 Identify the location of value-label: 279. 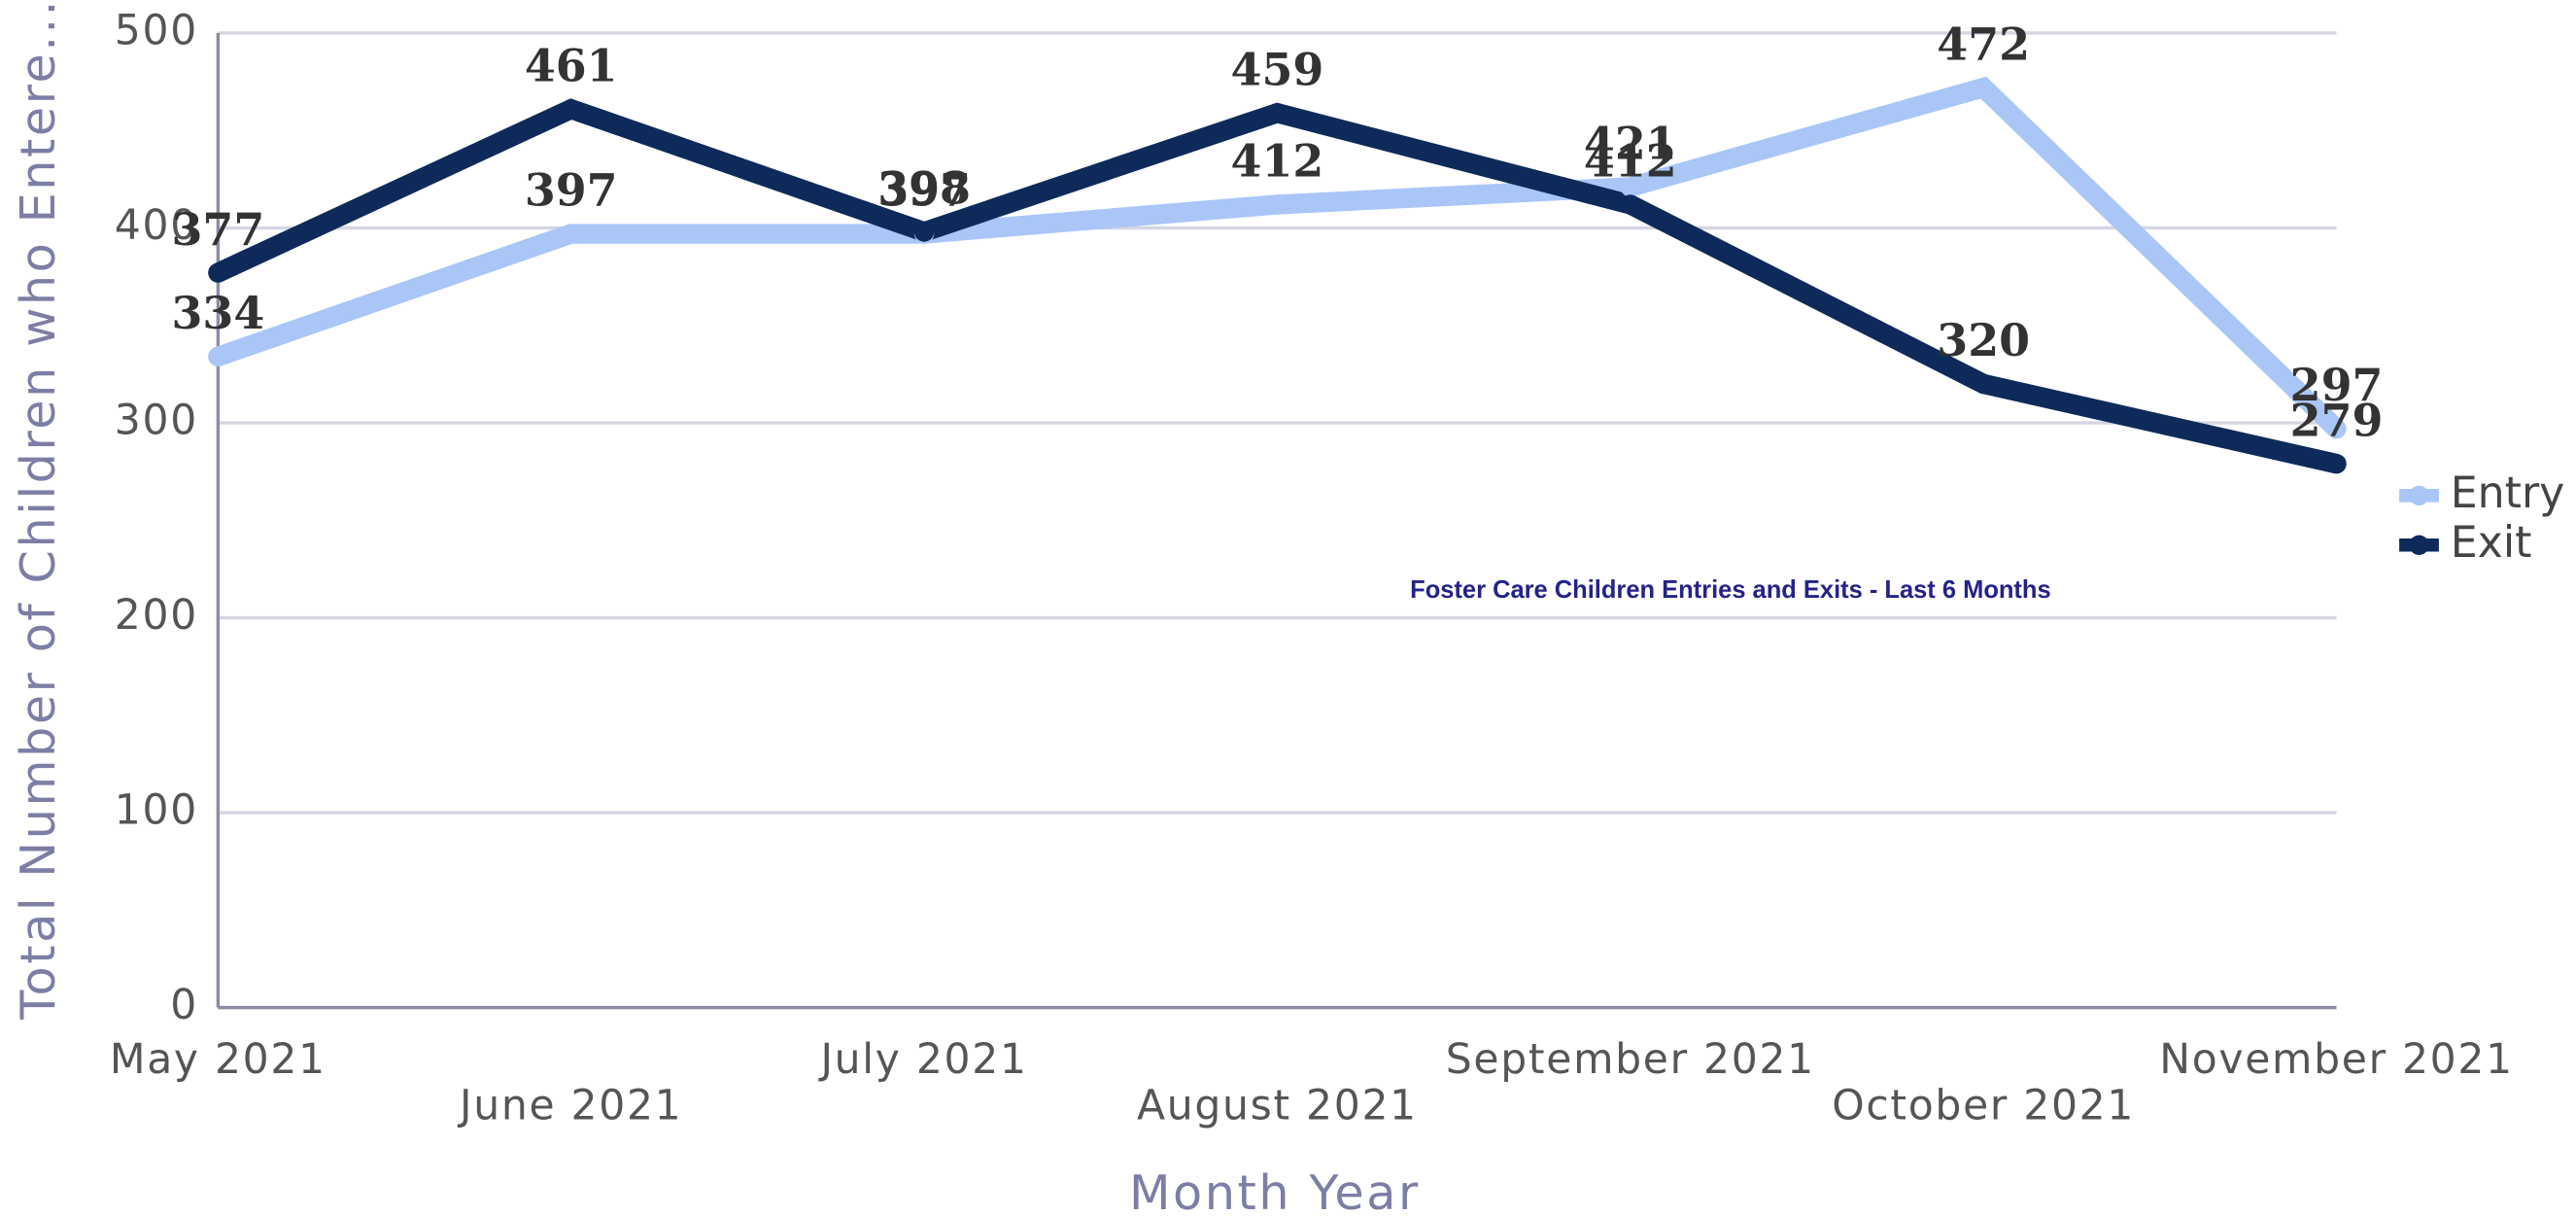
(2337, 420).